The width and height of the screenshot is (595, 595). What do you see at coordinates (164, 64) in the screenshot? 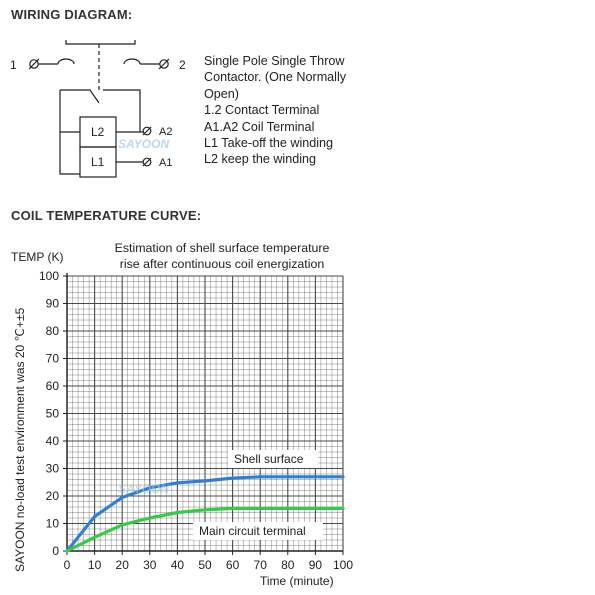
I see `terminal-2-icon` at bounding box center [164, 64].